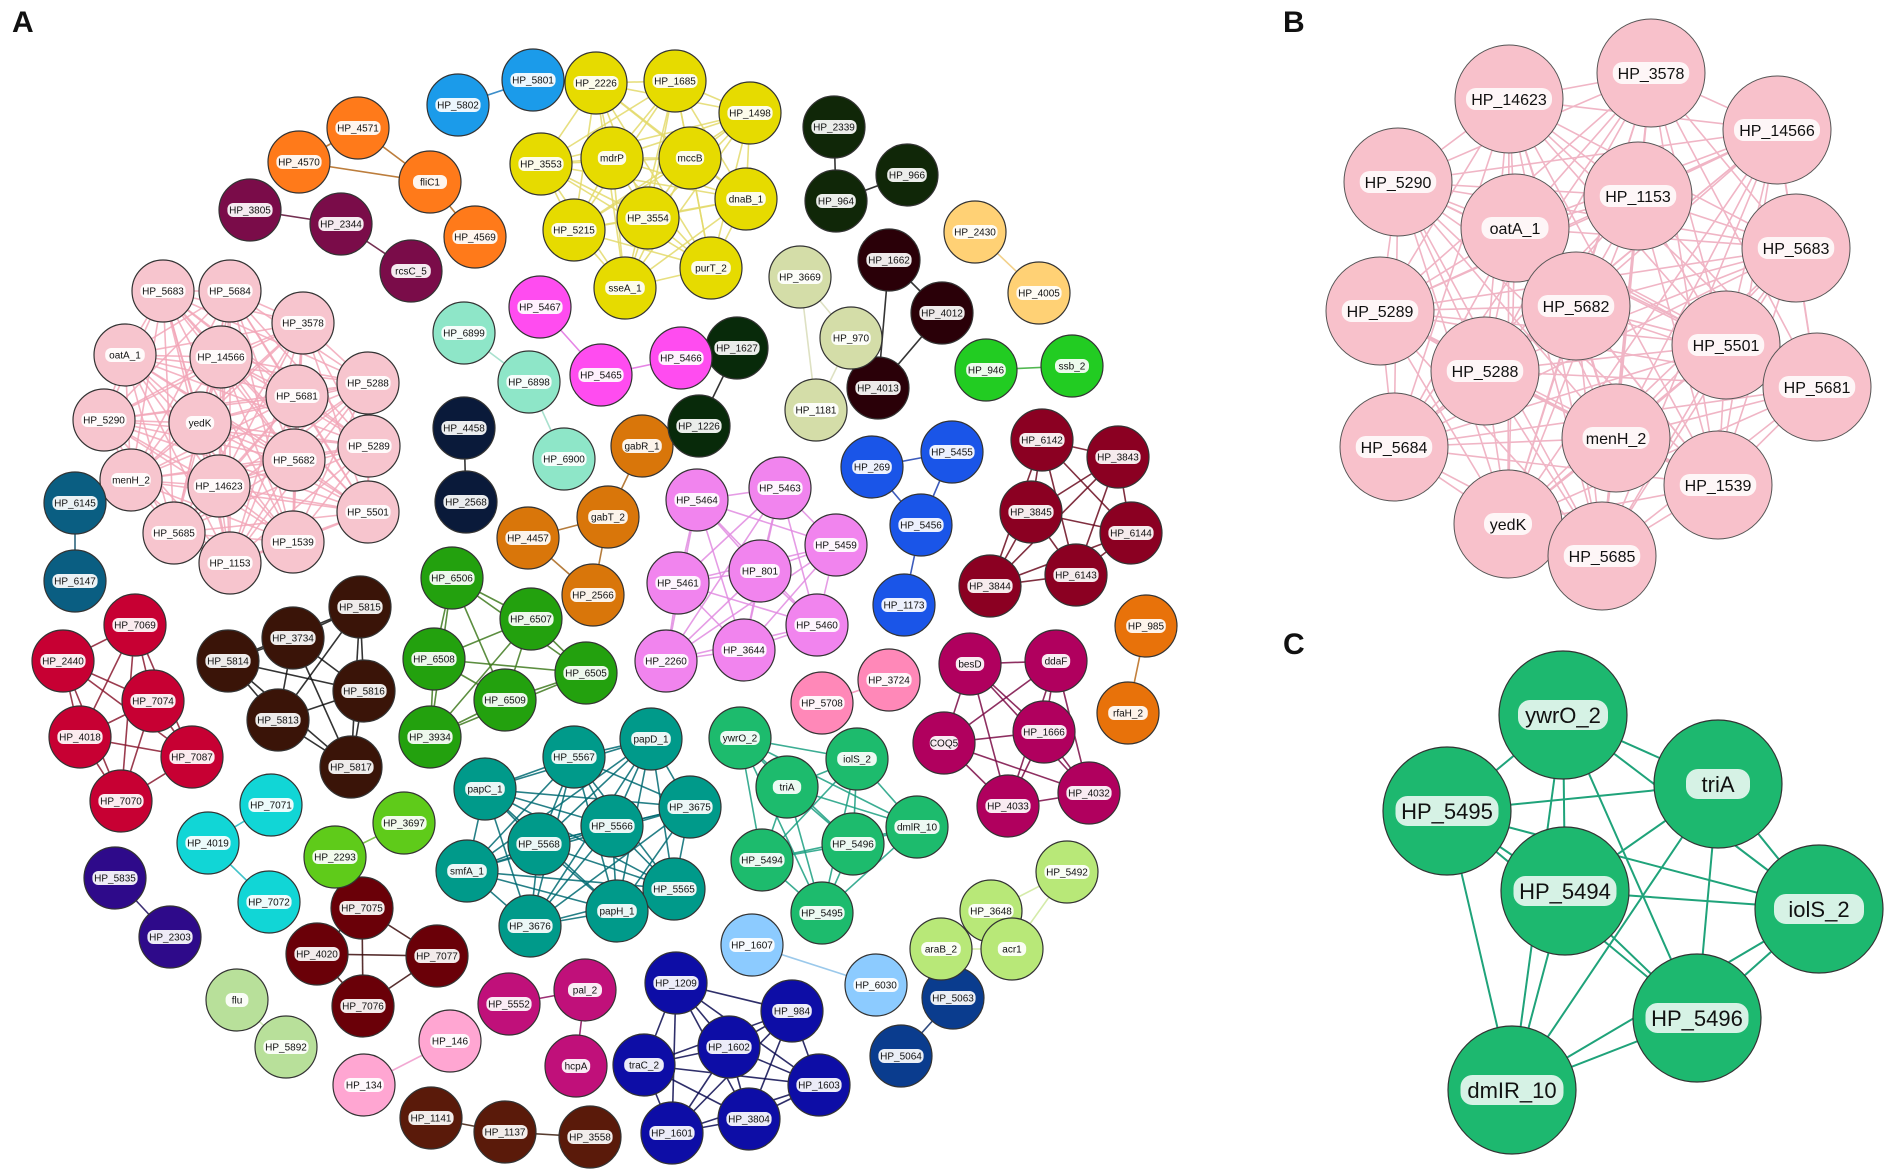  Describe the element at coordinates (450, 1041) in the screenshot. I see `network-node: HP_146` at that location.